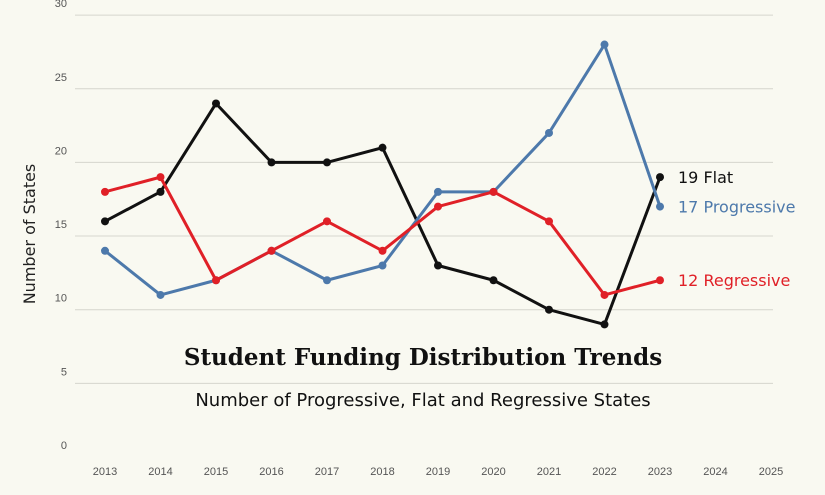 The height and width of the screenshot is (495, 825). I want to click on y-tick-label: 15, so click(61, 225).